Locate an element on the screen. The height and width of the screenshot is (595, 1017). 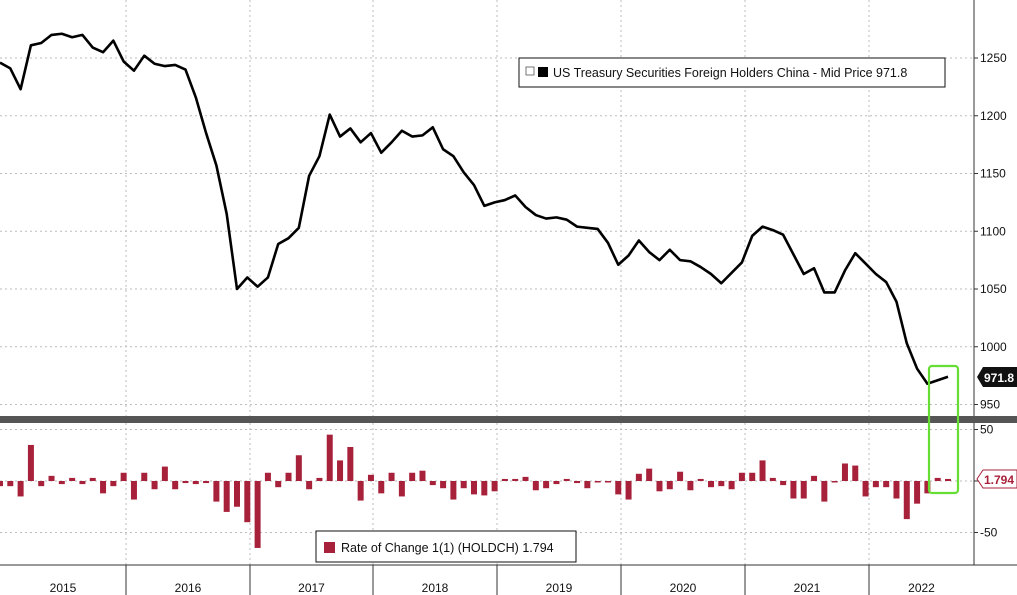
panel-divider is located at coordinates (508, 419).